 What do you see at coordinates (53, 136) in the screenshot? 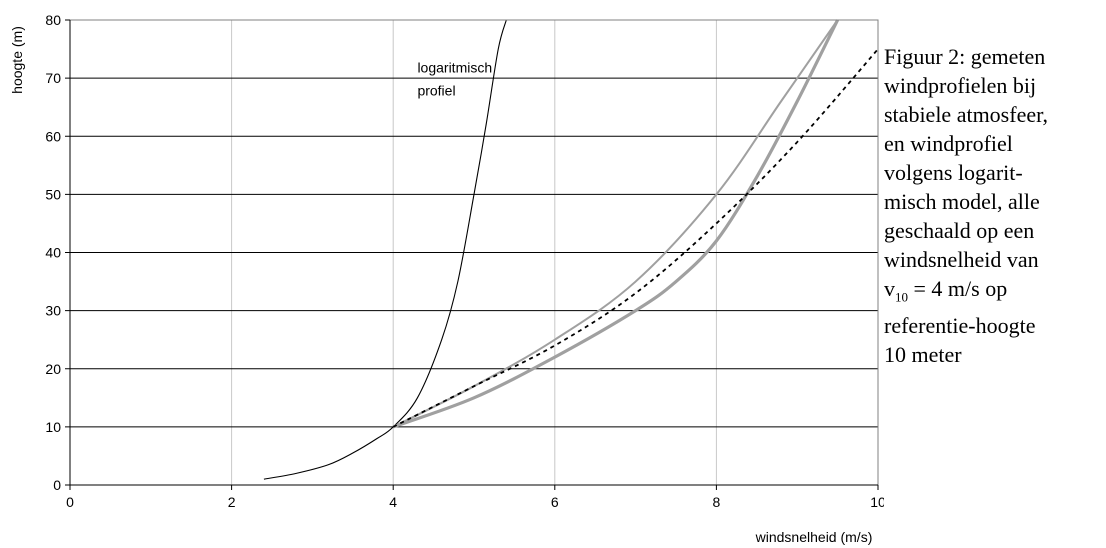
I see `y-tick-label: 60` at bounding box center [53, 136].